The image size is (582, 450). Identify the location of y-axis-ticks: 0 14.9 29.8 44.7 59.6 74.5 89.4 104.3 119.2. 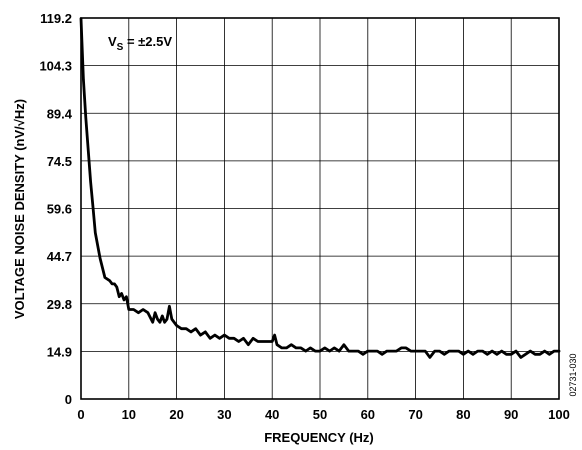
(55, 209).